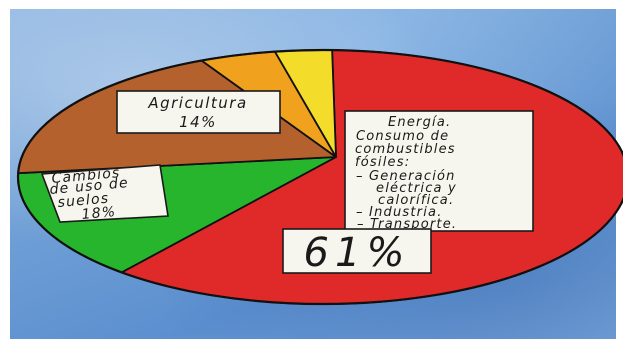 This screenshot has height=346, width=623. Describe the element at coordinates (197, 103) in the screenshot. I see `label-agricultura-title: Agricultura` at that location.